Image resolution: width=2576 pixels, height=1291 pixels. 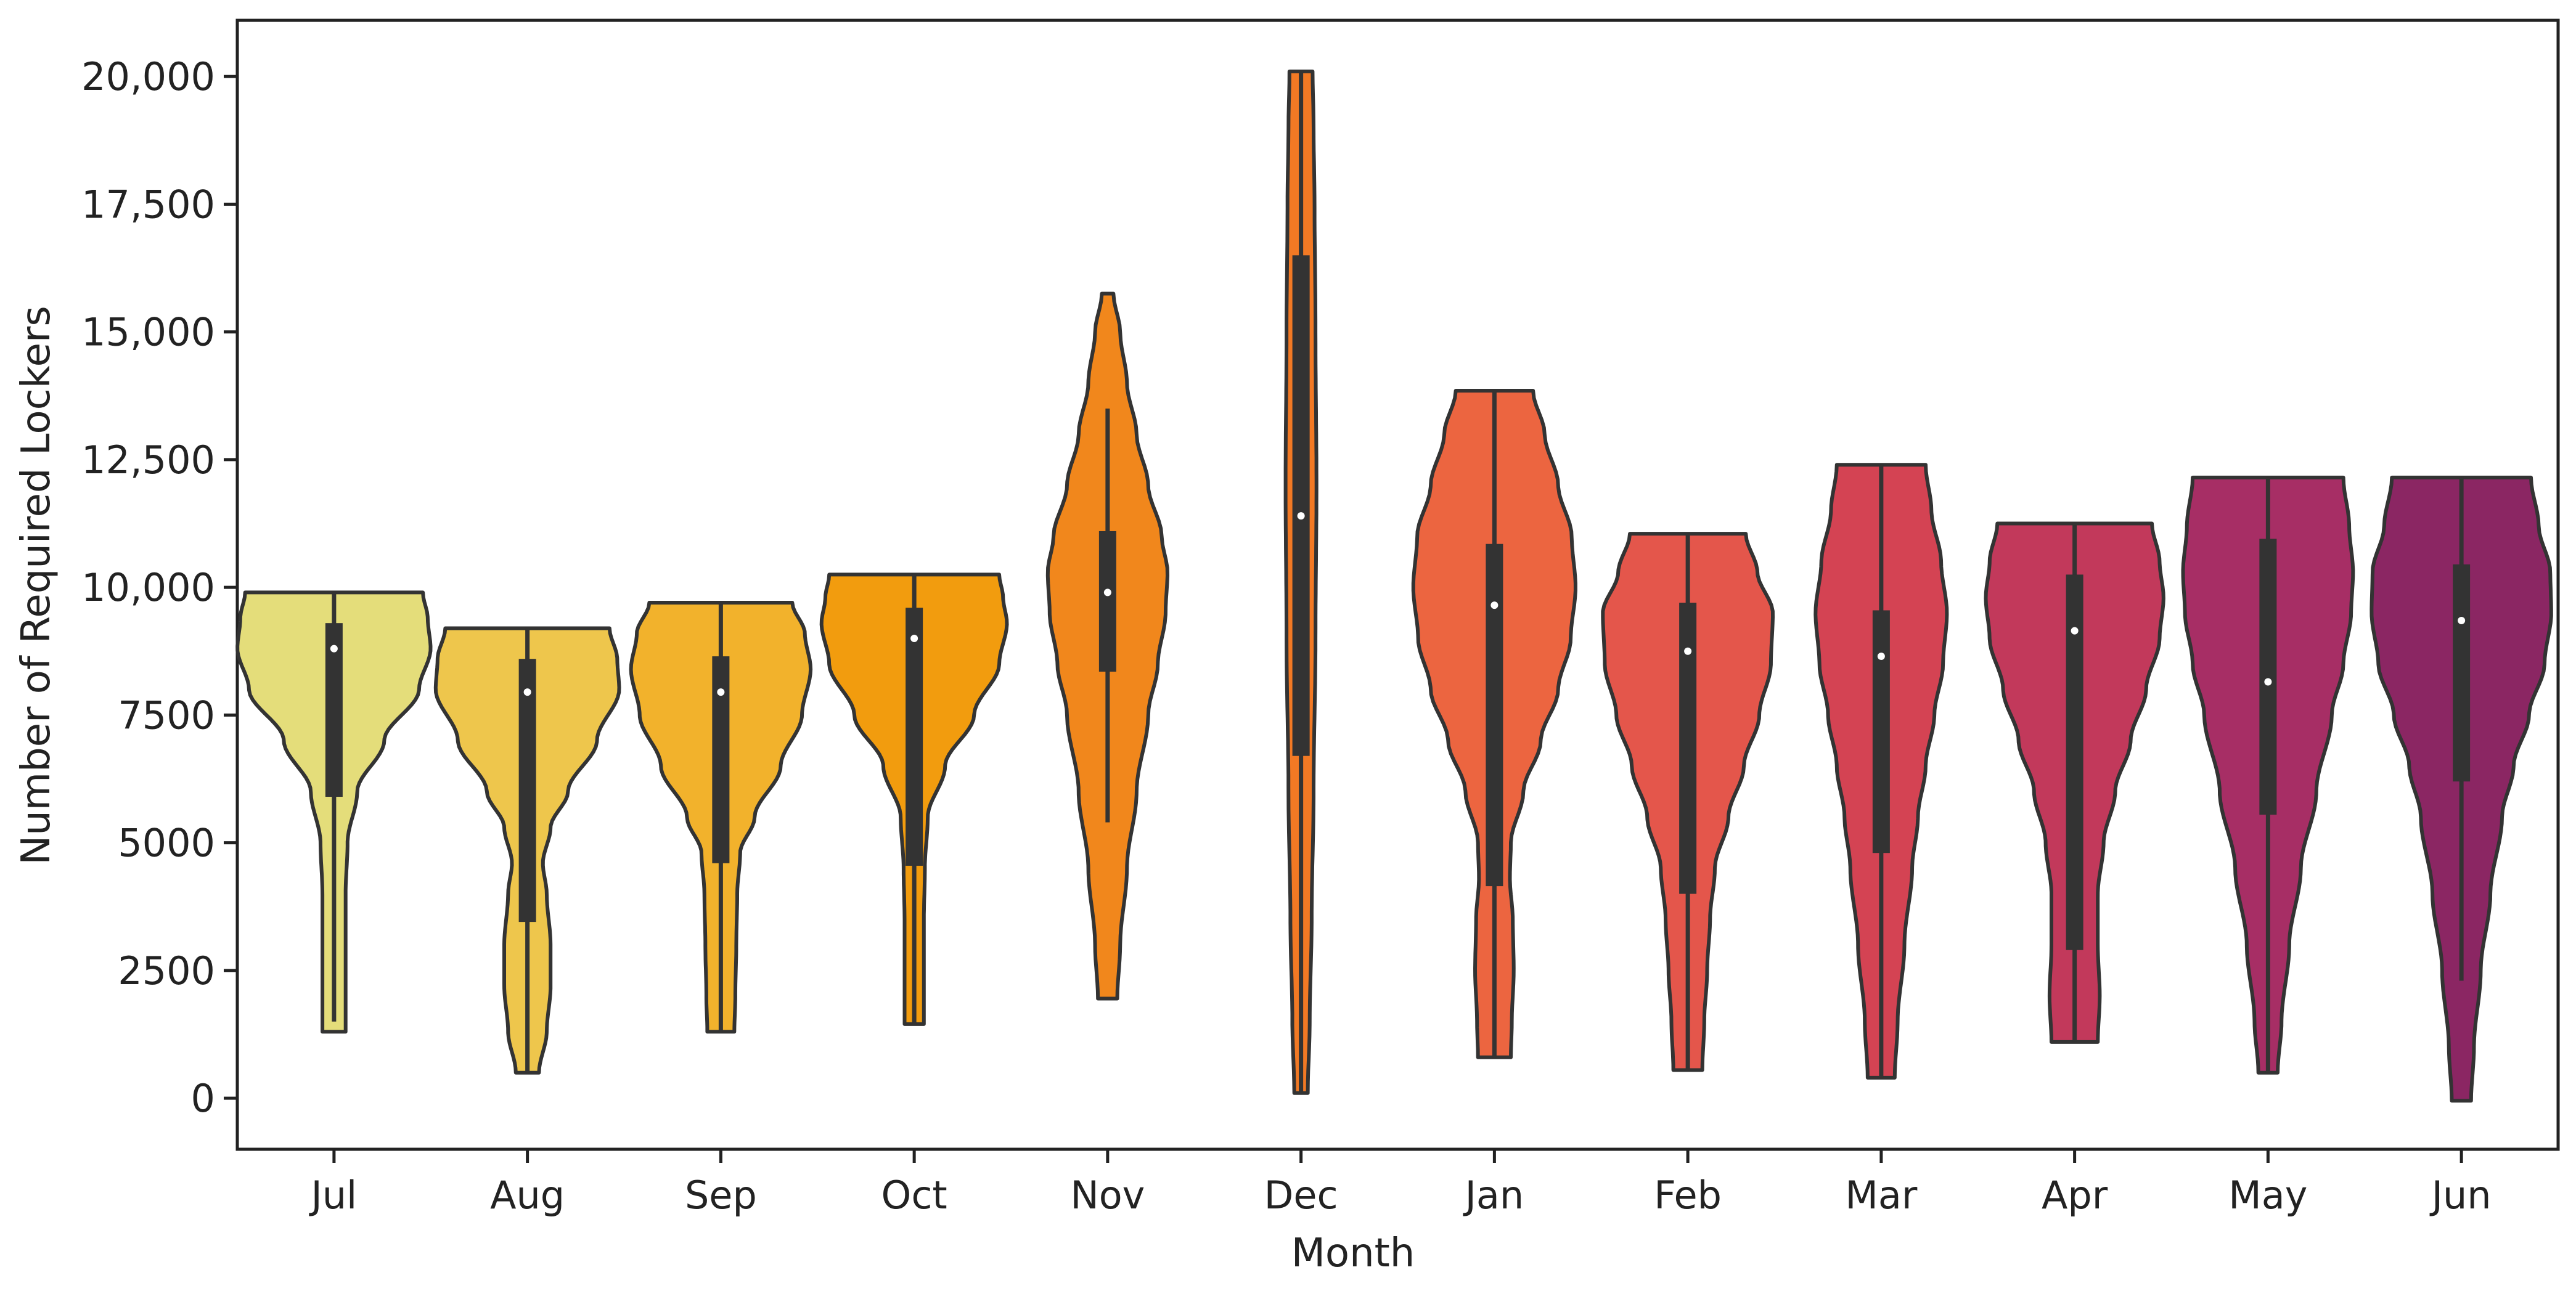 I want to click on violin-apr, so click(x=2074, y=782).